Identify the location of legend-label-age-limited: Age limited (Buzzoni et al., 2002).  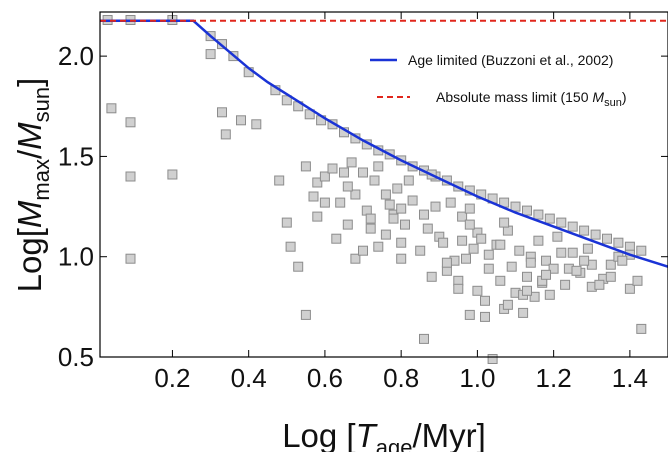
(510, 60).